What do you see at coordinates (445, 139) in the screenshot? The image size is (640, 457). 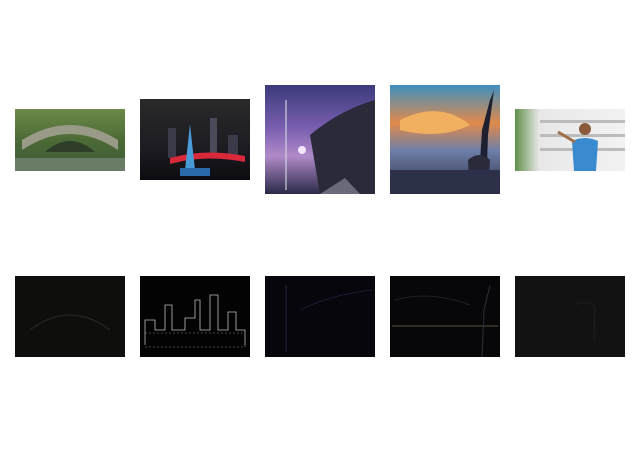 I see `photo-orange-sky` at bounding box center [445, 139].